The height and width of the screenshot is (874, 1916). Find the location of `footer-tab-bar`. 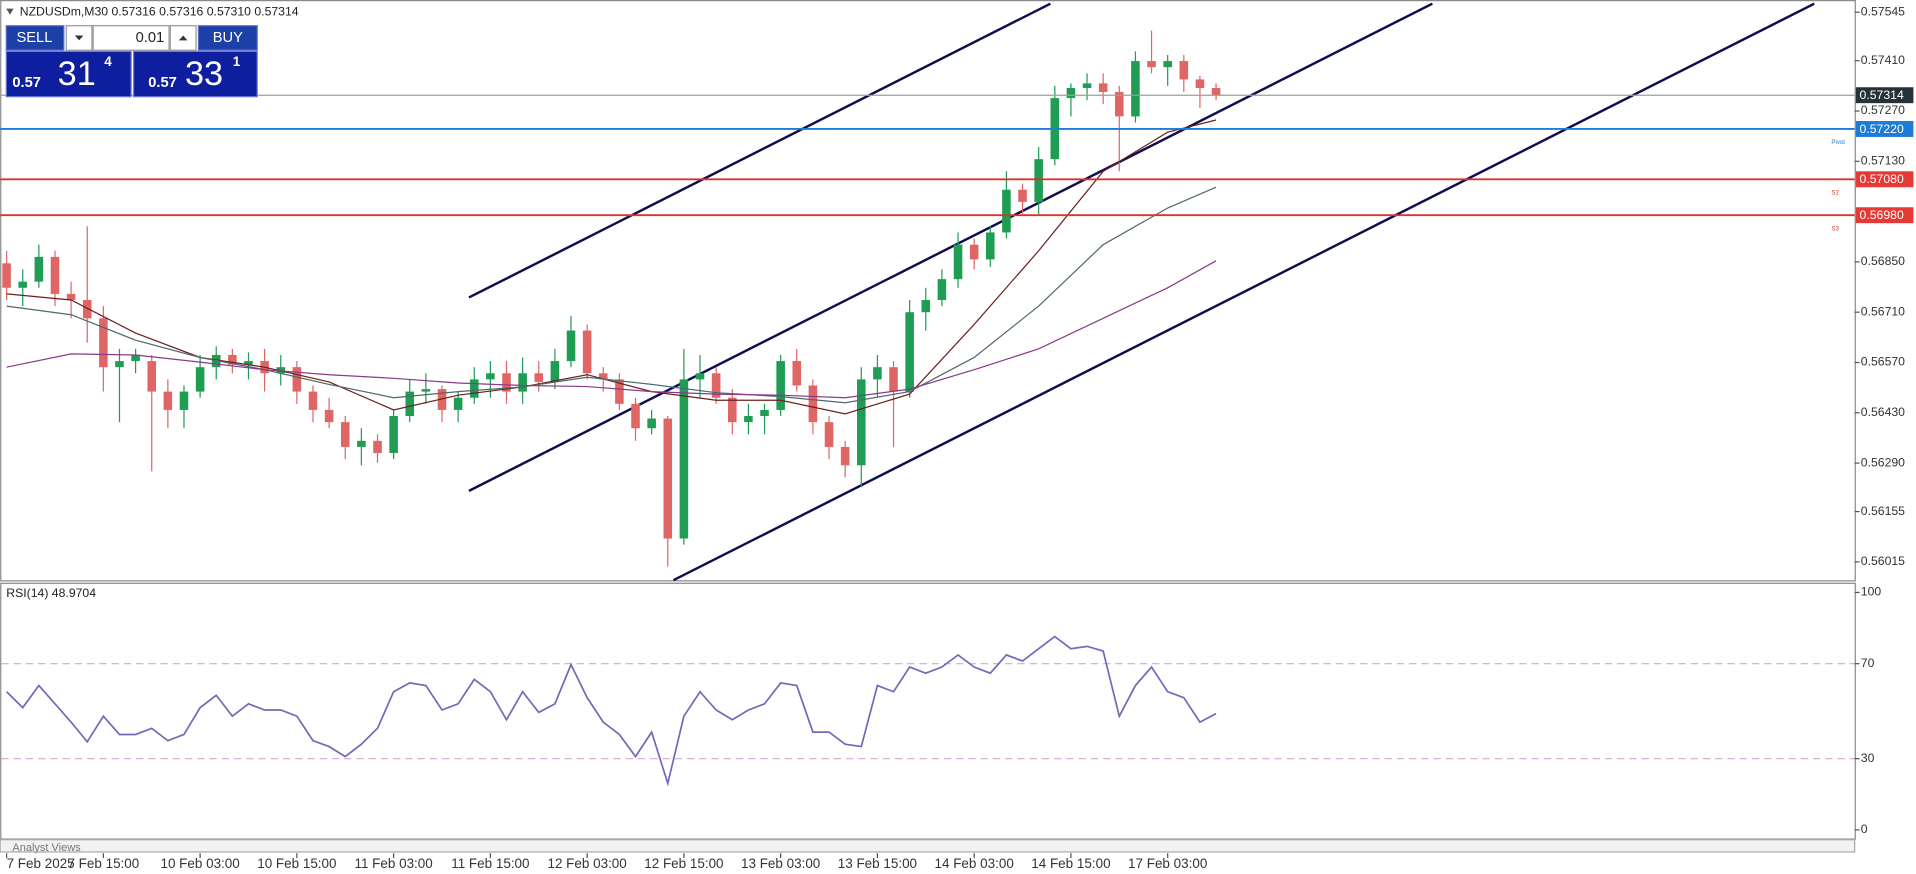

footer-tab-bar is located at coordinates (928, 846).